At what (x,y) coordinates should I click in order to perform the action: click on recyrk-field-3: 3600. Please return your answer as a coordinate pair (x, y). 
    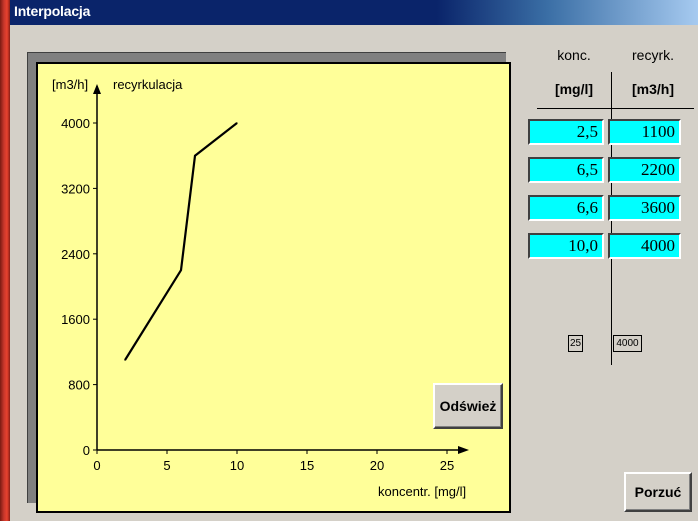
    Looking at the image, I should click on (644, 208).